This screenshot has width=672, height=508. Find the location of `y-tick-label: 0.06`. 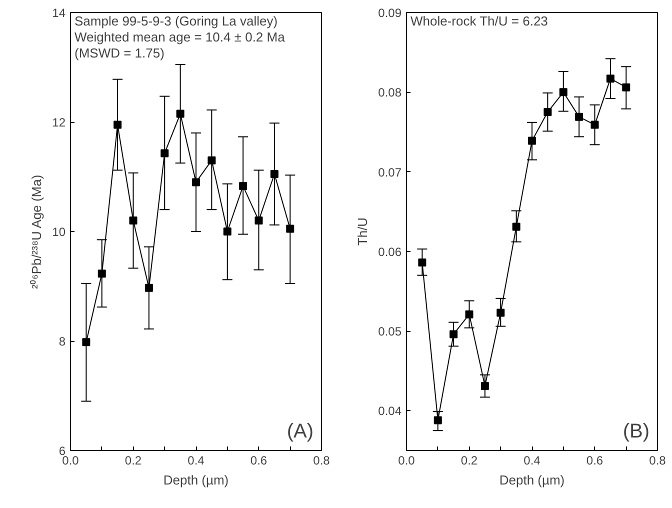

y-tick-label: 0.06 is located at coordinates (390, 251).